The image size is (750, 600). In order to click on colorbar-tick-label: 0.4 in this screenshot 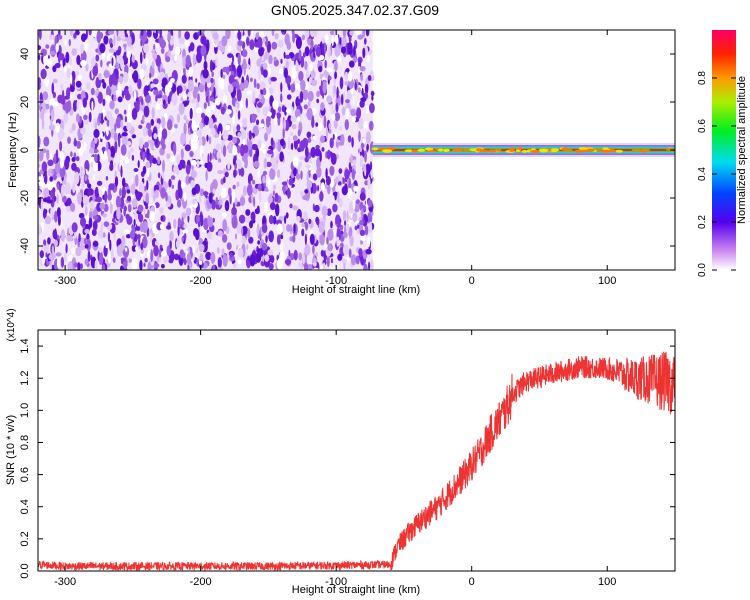, I will do `click(702, 174)`.